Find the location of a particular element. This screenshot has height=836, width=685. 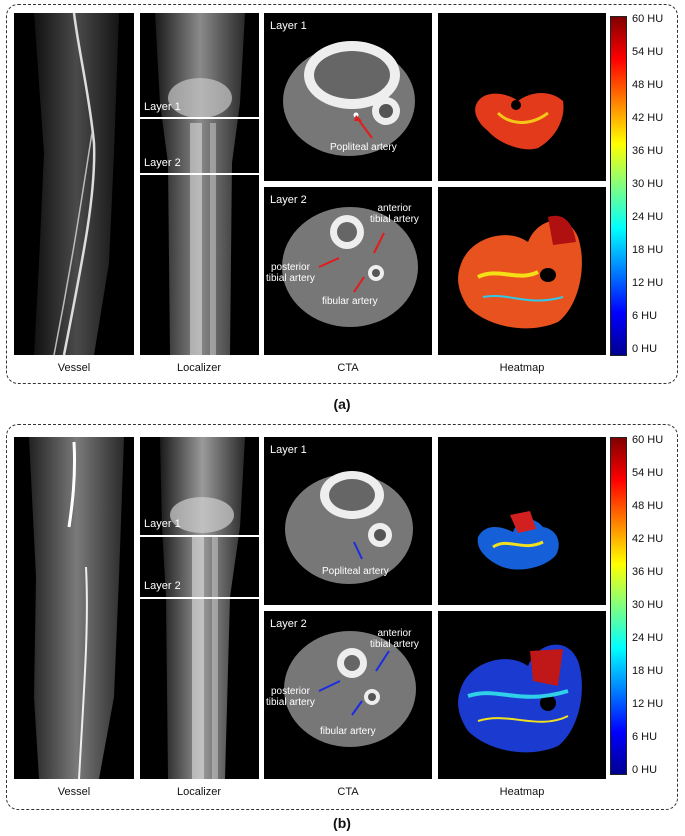

cta-layer1-label-a: Layer 1 is located at coordinates (288, 26).